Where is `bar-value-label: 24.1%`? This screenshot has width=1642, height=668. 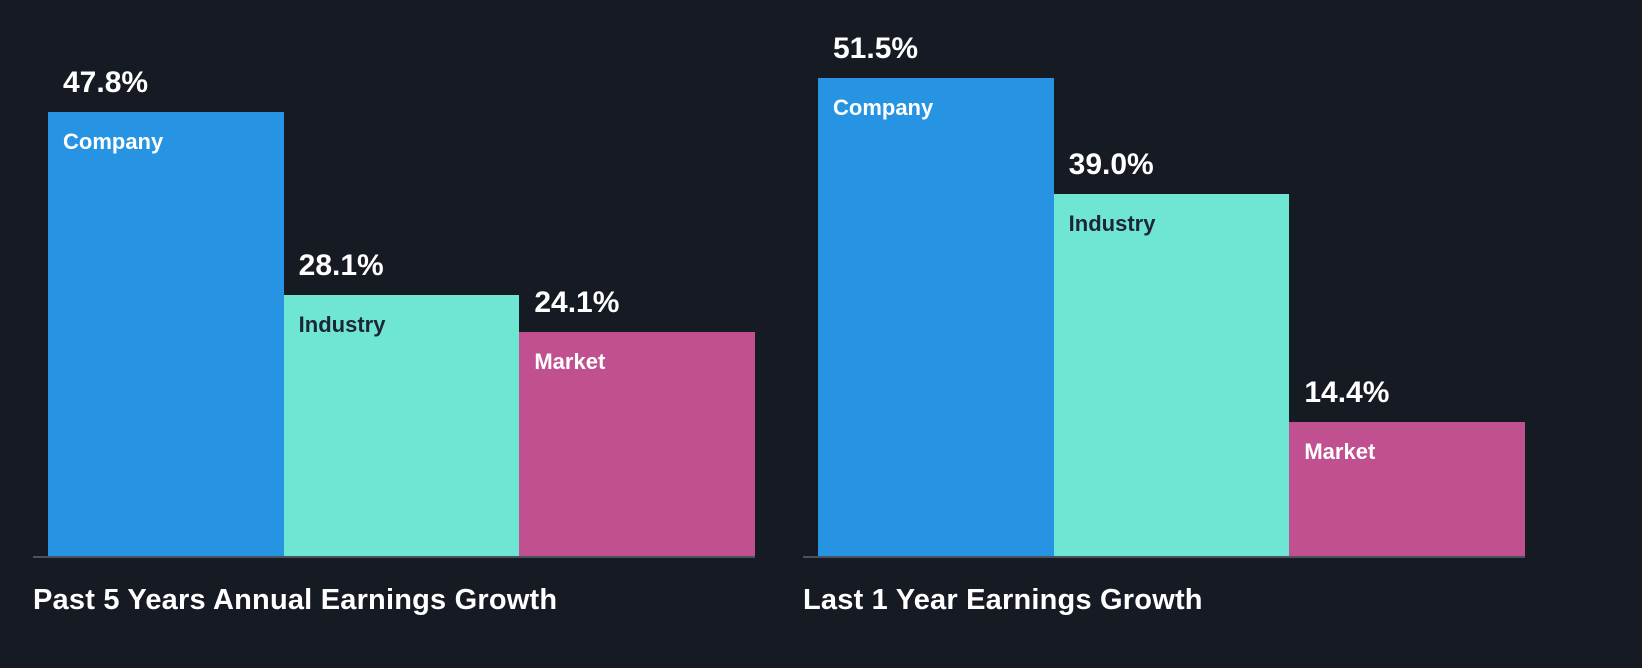 bar-value-label: 24.1% is located at coordinates (577, 303).